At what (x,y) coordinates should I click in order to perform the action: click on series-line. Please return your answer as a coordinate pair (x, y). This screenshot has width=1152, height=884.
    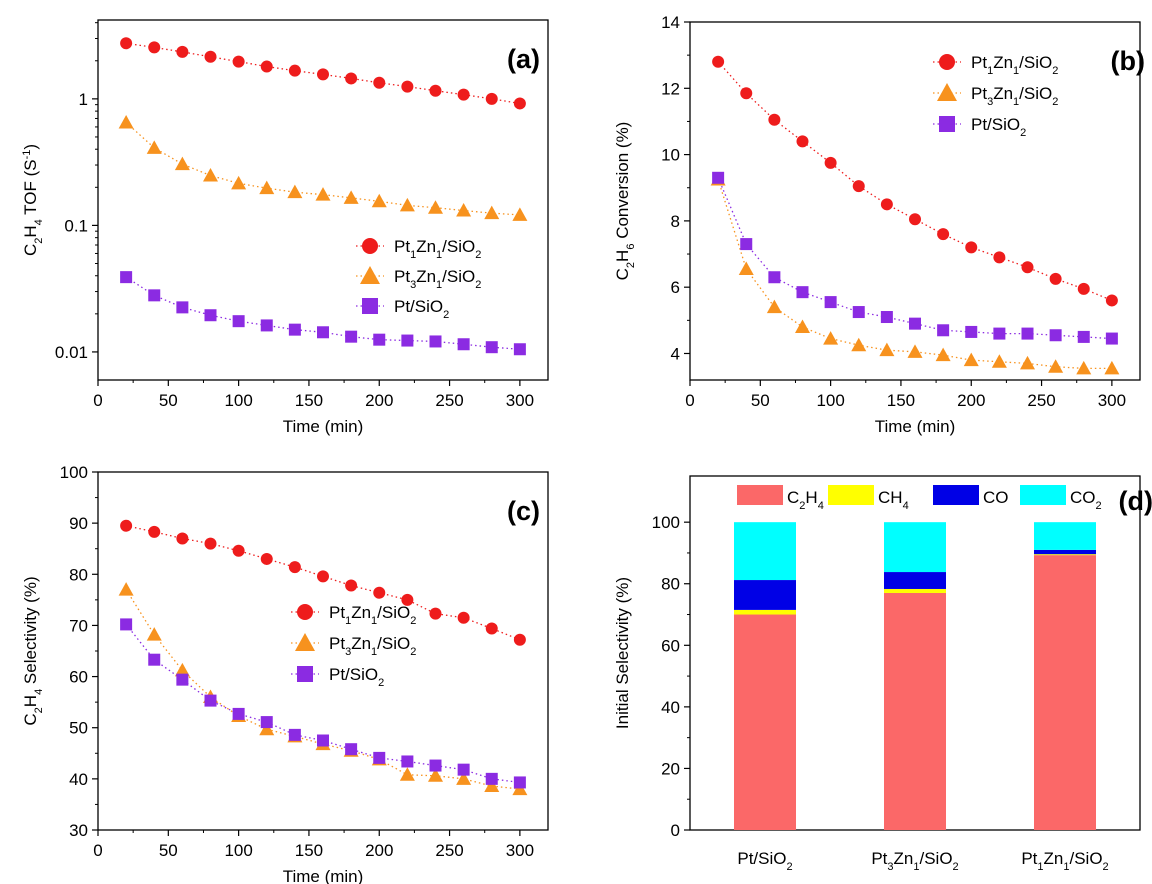
    Looking at the image, I should click on (322, 704).